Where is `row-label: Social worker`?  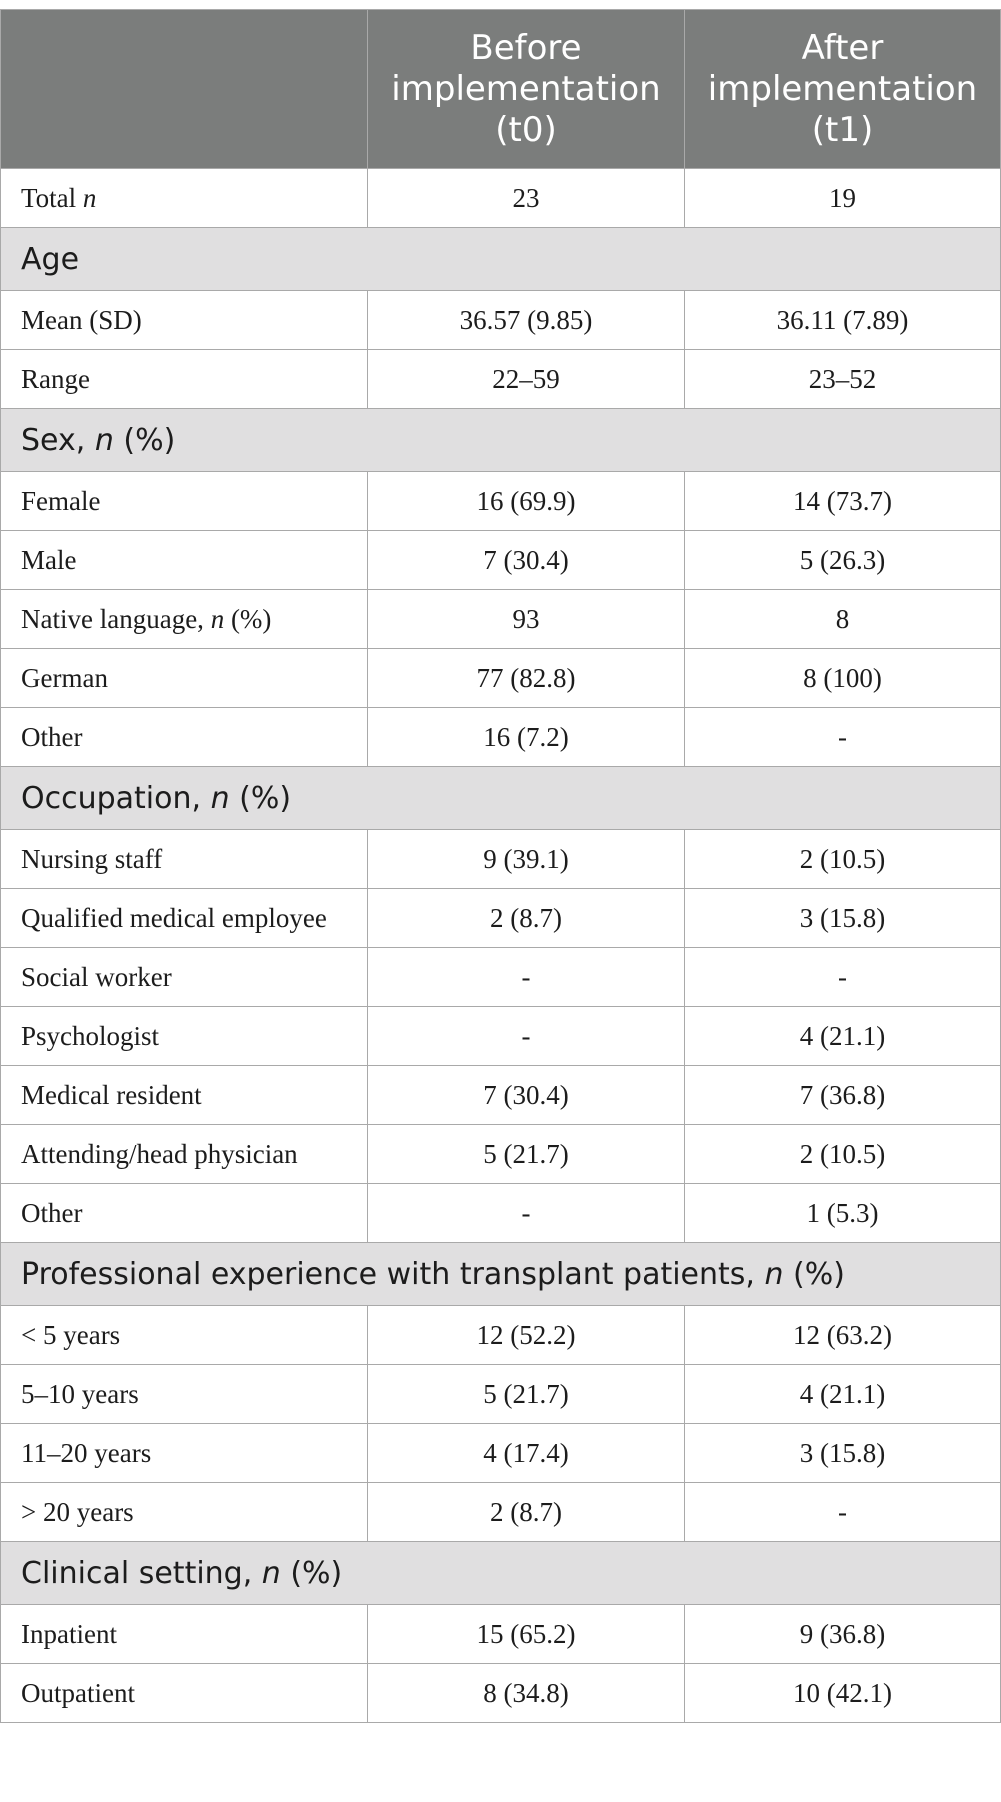 row-label: Social worker is located at coordinates (184, 977).